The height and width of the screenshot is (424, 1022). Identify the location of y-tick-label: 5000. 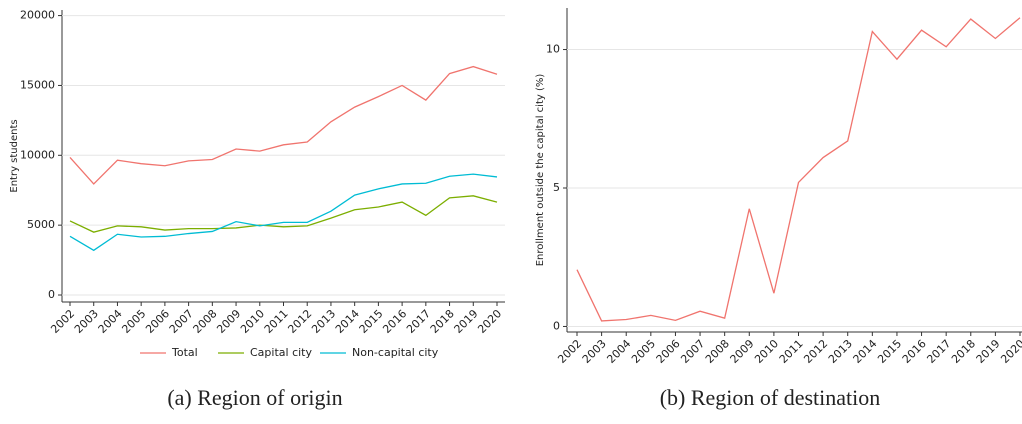
(41, 224).